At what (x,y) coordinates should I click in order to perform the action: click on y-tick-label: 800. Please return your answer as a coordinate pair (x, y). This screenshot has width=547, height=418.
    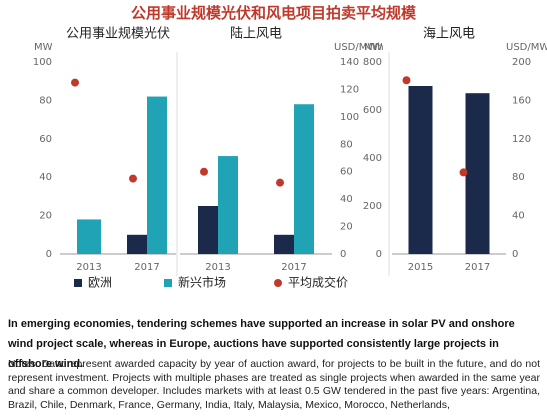
    Looking at the image, I should click on (372, 62).